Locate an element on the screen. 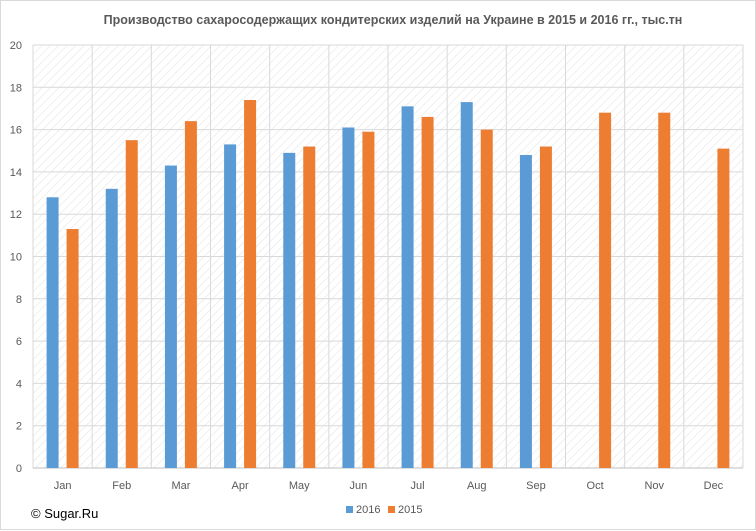  bar-2016-jun is located at coordinates (348, 298).